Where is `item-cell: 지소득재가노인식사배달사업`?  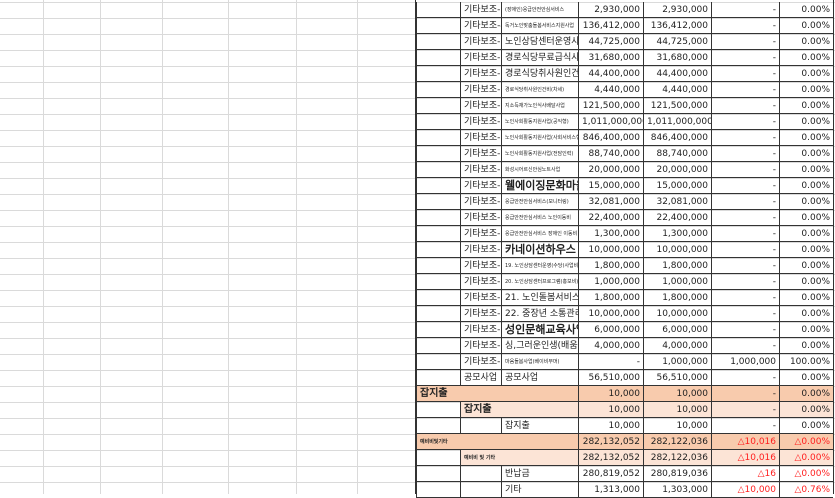 item-cell: 지소득재가노인식사배달사업 is located at coordinates (539, 106).